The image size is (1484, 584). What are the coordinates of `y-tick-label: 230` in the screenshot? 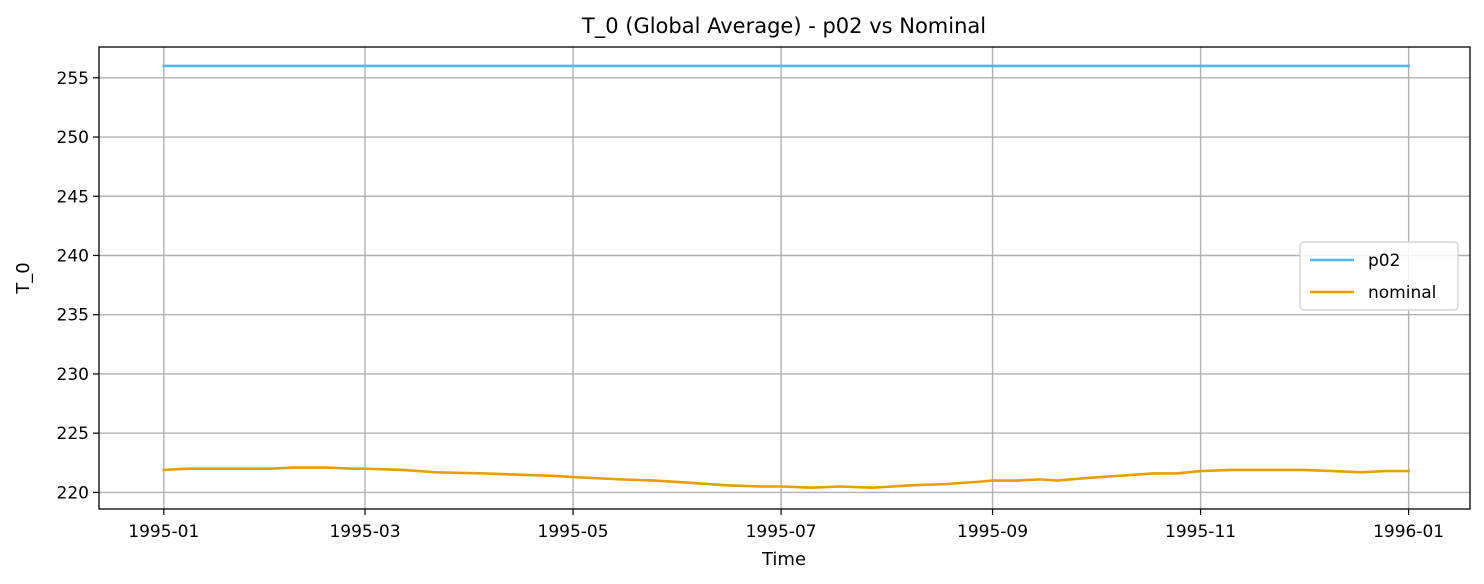 It's located at (73, 375).